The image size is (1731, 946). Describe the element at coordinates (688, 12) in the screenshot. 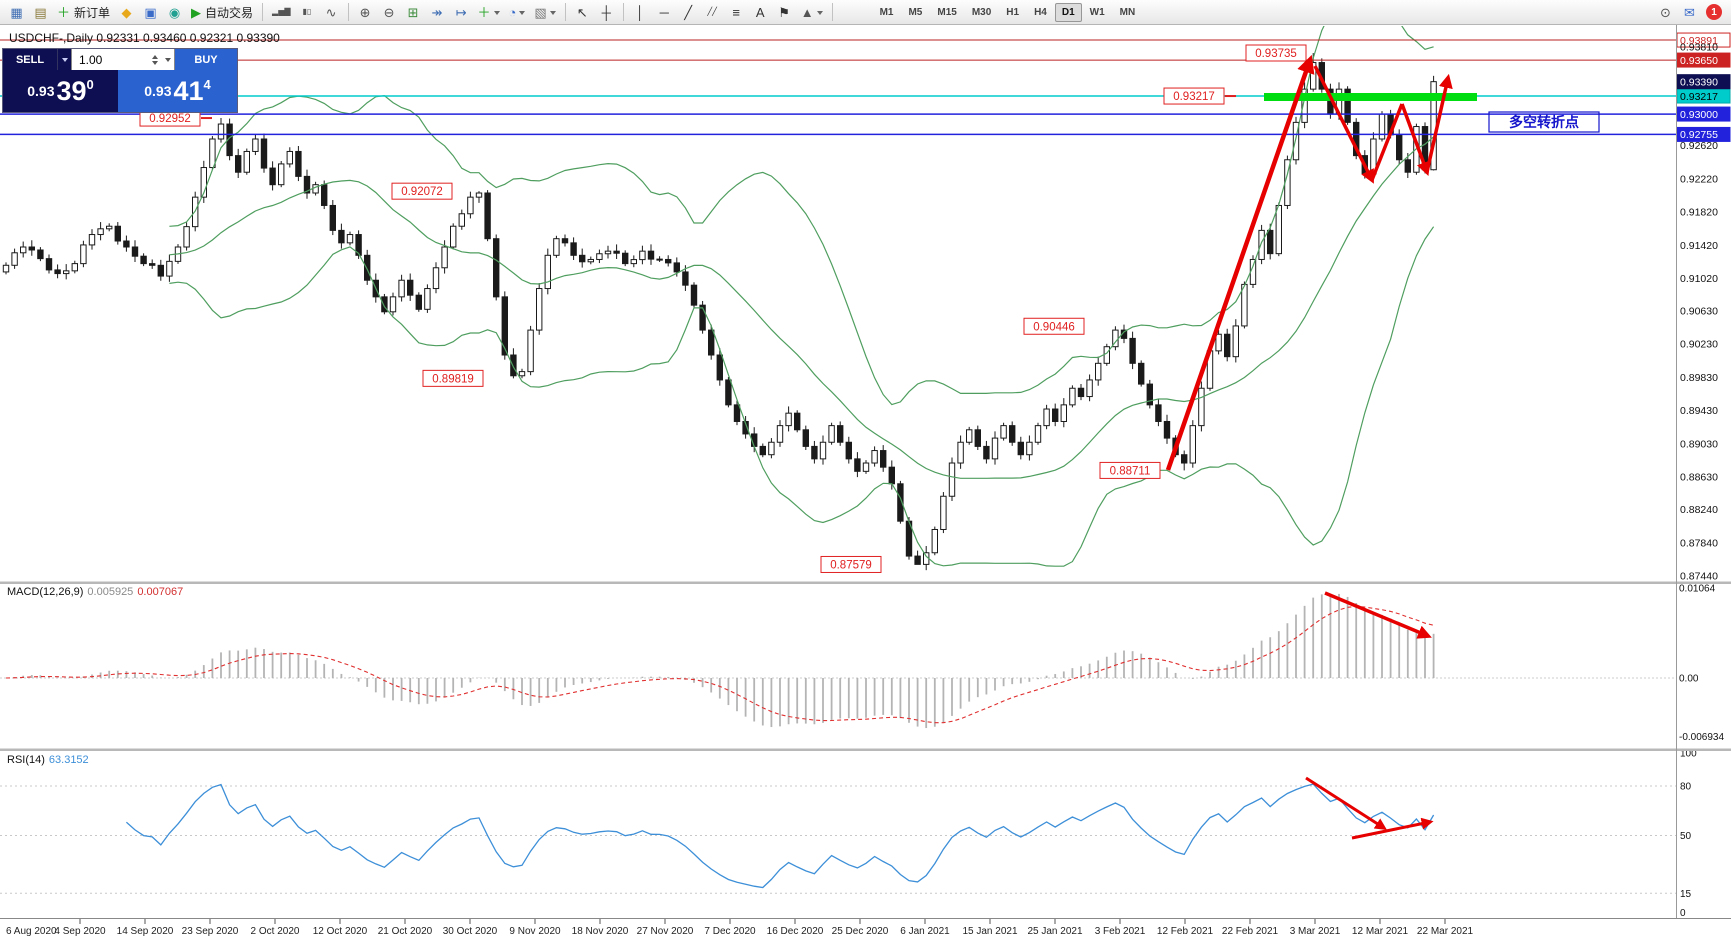

I see `trendline-icon: ╱` at that location.